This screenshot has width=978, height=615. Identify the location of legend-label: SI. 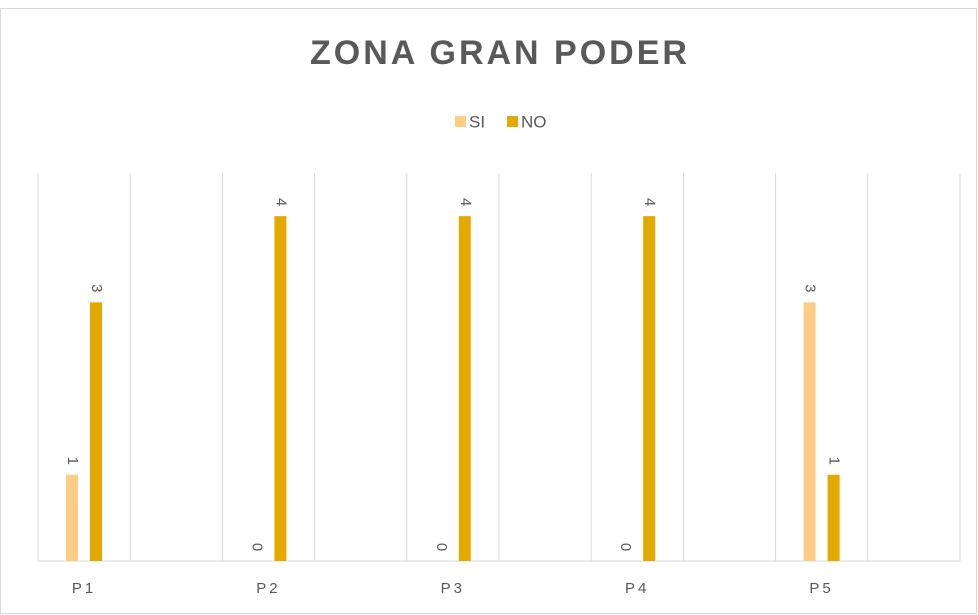
(477, 121).